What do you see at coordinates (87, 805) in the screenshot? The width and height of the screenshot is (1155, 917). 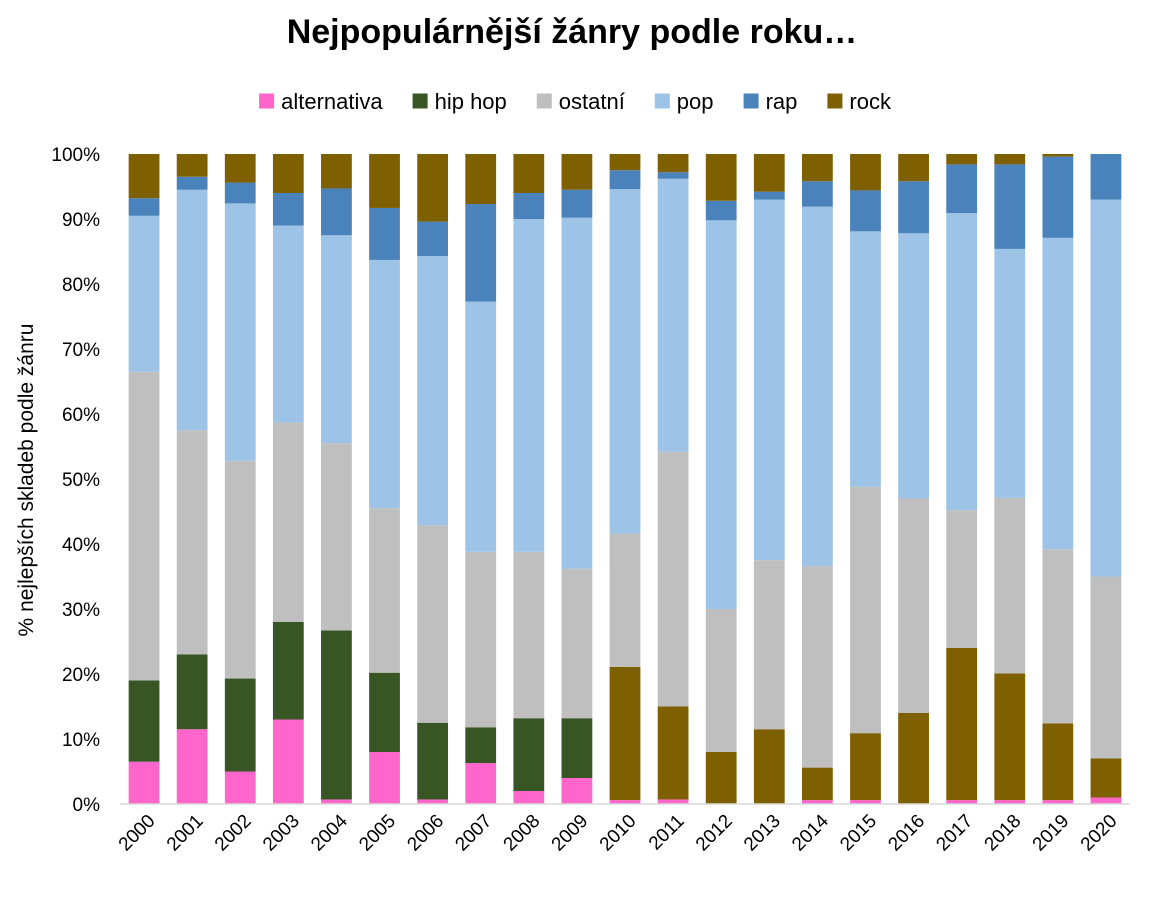 I see `y-tick-label: 0%` at bounding box center [87, 805].